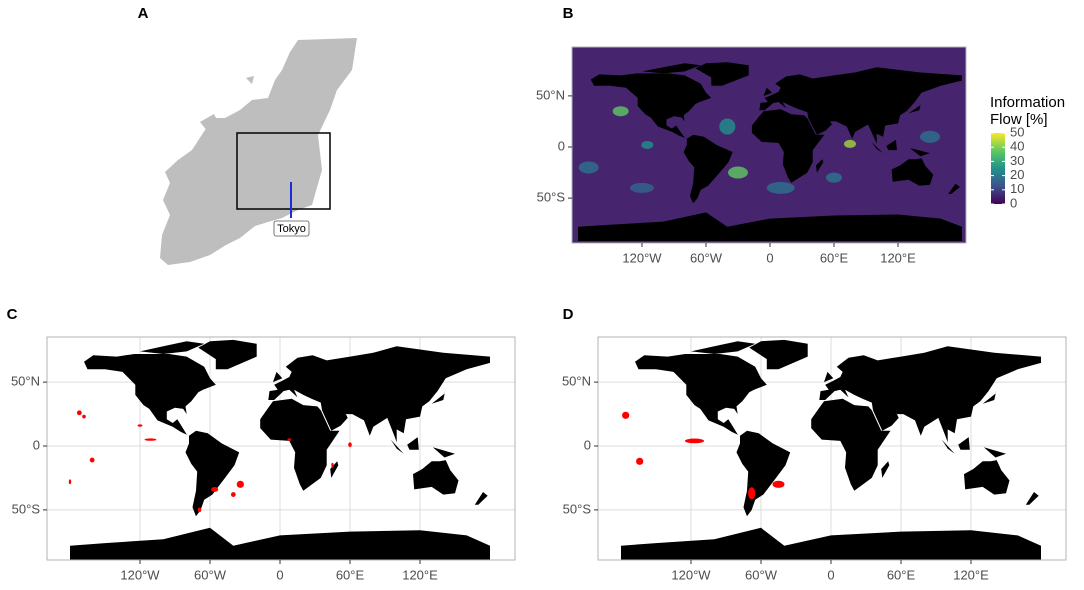  What do you see at coordinates (568, 314) in the screenshot?
I see `panel-label: D` at bounding box center [568, 314].